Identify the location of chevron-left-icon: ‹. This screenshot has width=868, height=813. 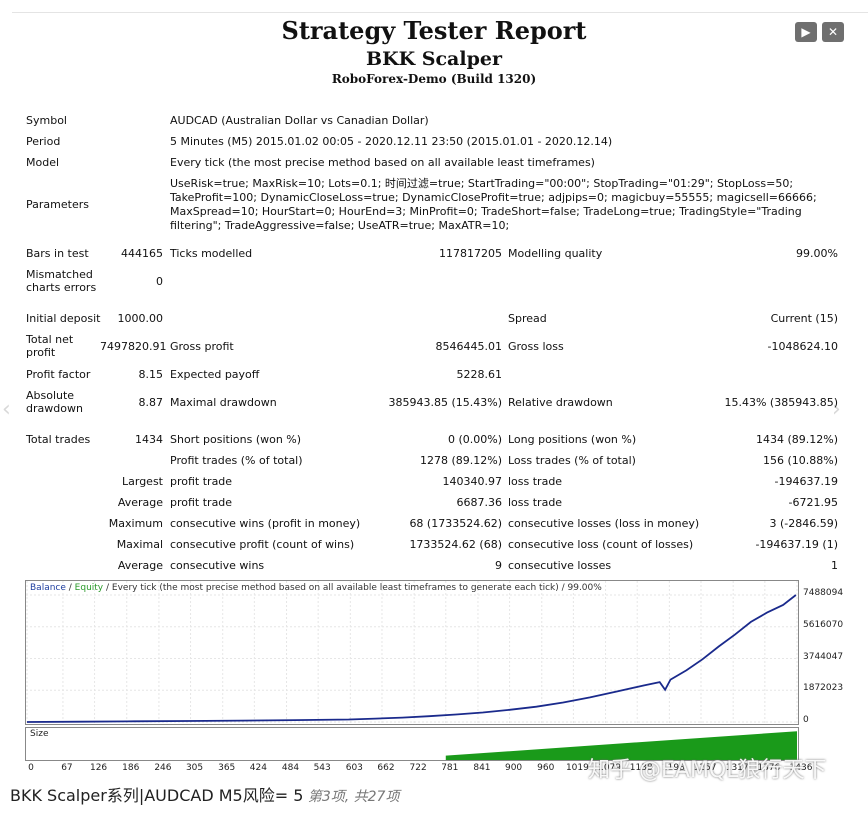
(6, 409).